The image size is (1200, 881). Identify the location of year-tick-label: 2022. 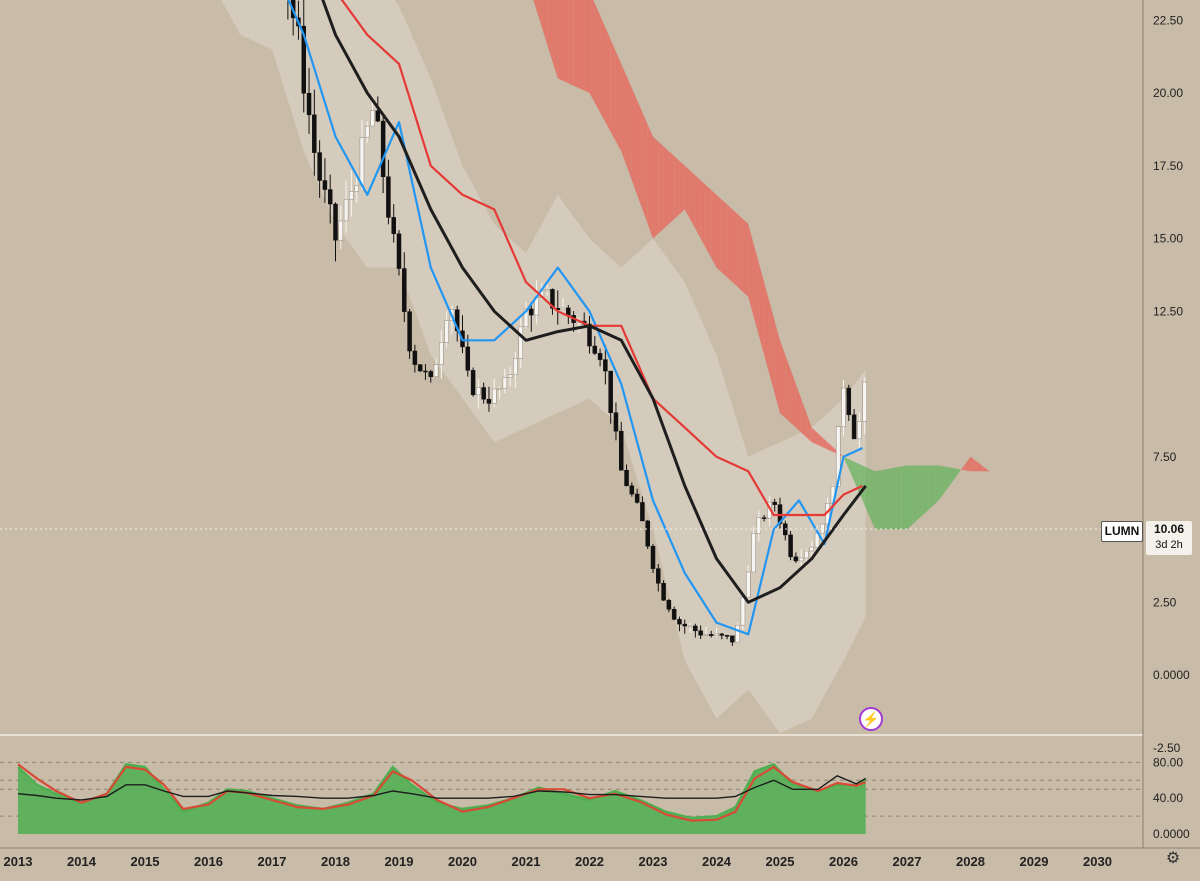
(589, 861).